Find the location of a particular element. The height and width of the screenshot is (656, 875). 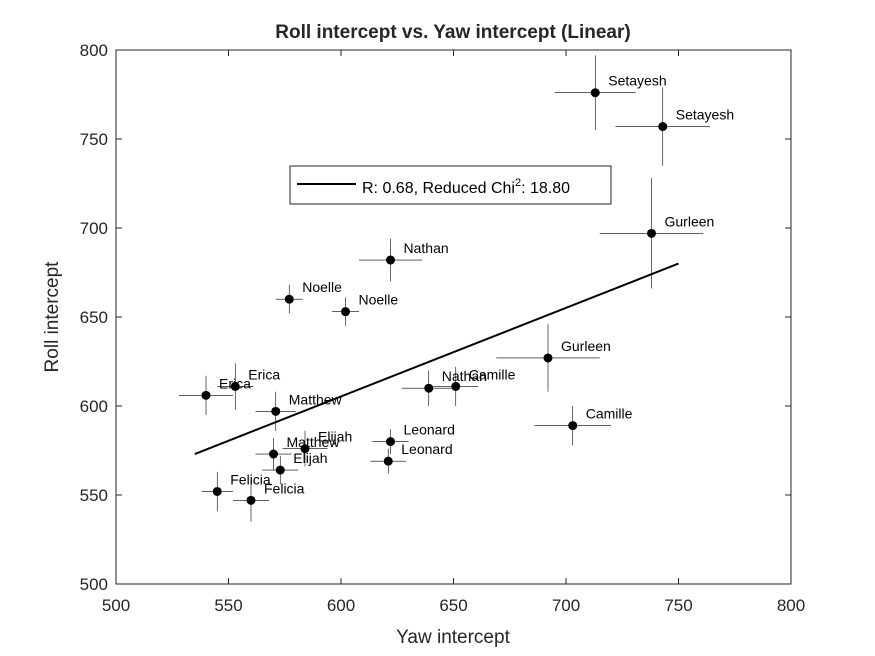

y-tick-label: 600 is located at coordinates (94, 406).